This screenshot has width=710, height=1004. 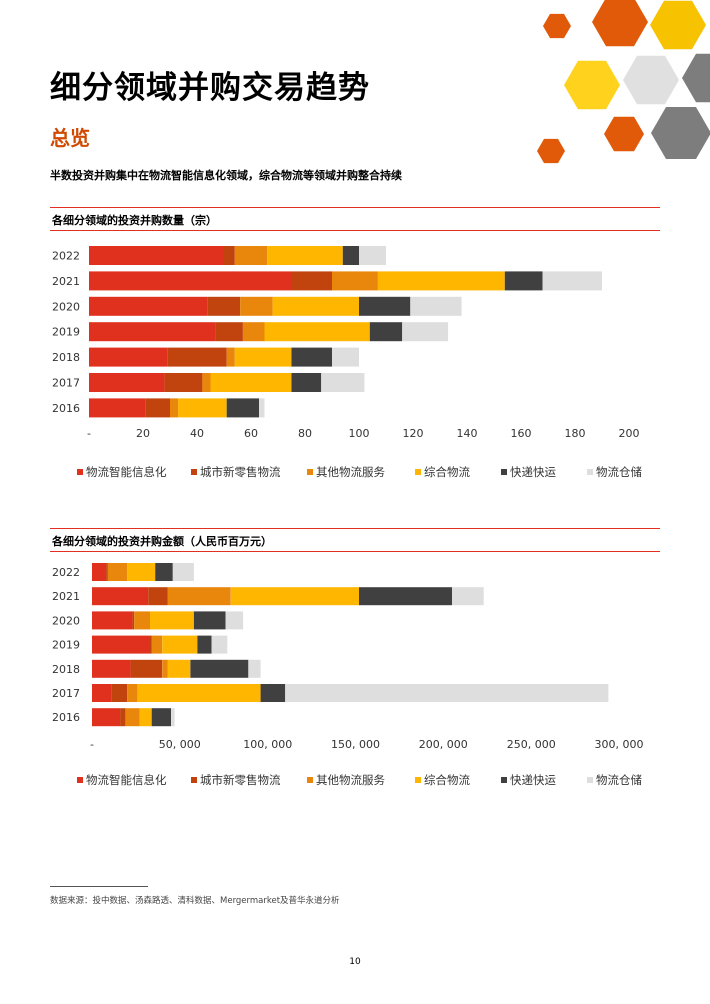 I want to click on tick-label-2: 40, so click(x=197, y=433).